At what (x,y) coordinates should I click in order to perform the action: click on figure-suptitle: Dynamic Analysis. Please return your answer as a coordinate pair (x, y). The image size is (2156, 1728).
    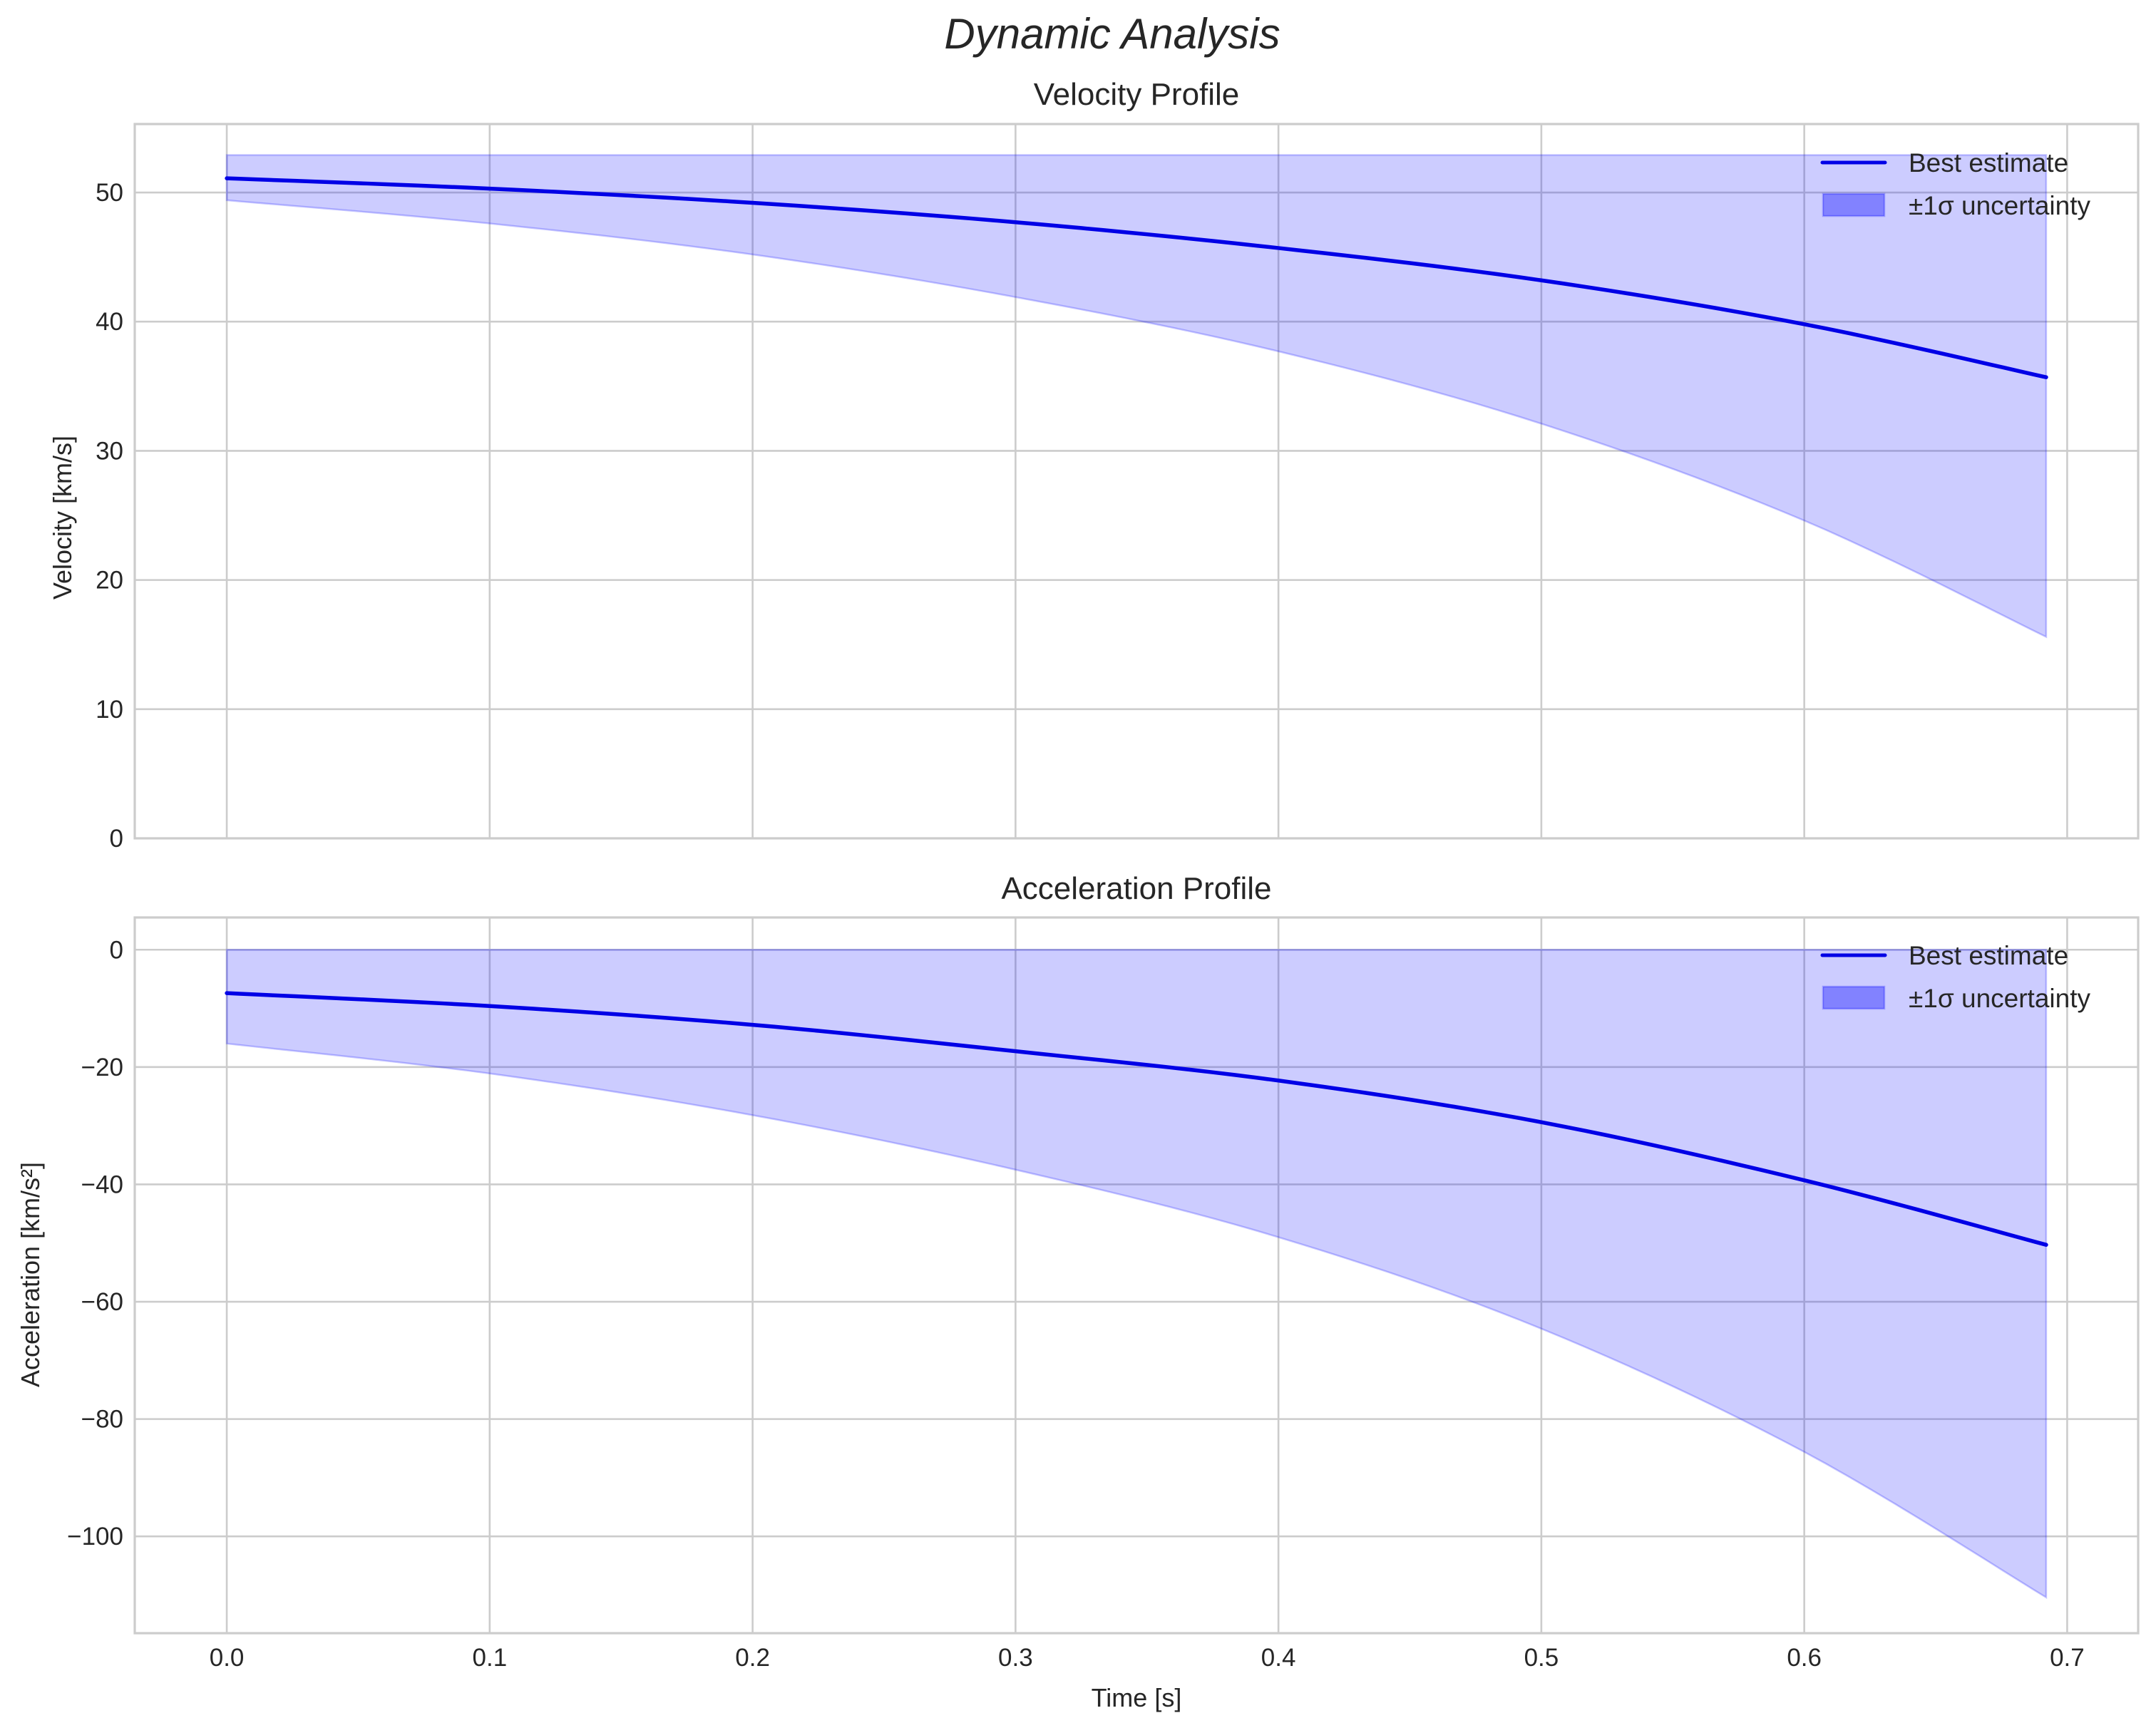
    Looking at the image, I should click on (1112, 34).